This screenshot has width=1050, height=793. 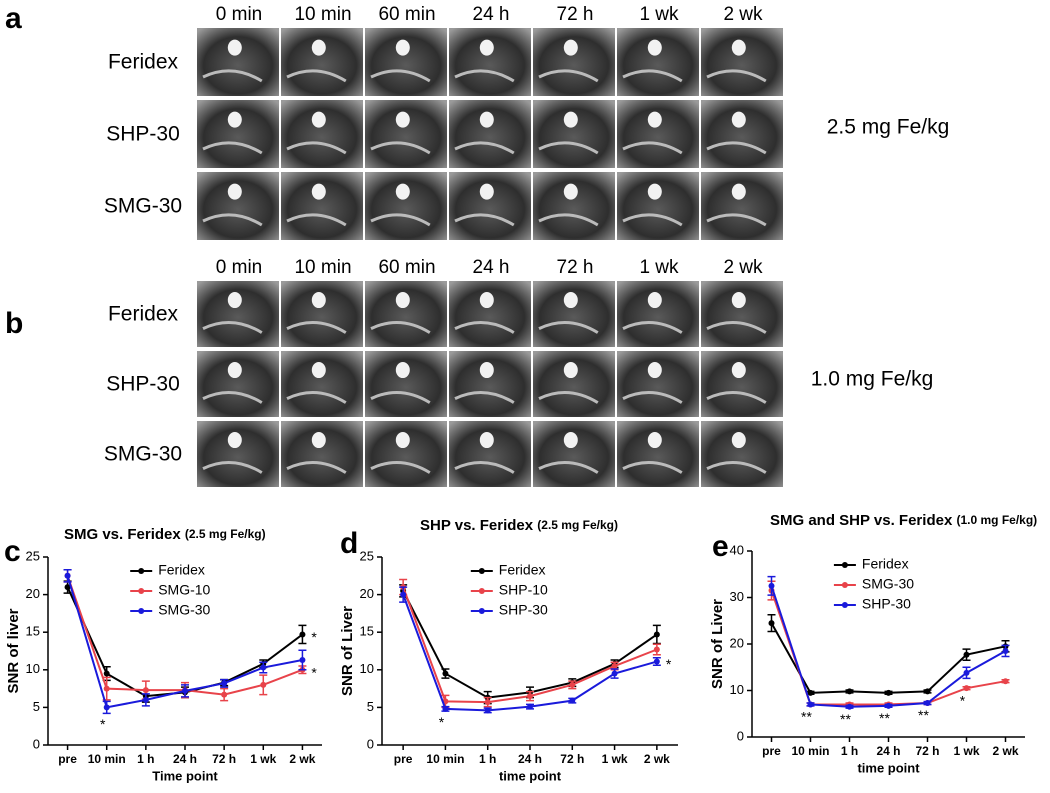 I want to click on timepoint-label: 24 h, so click(x=491, y=267).